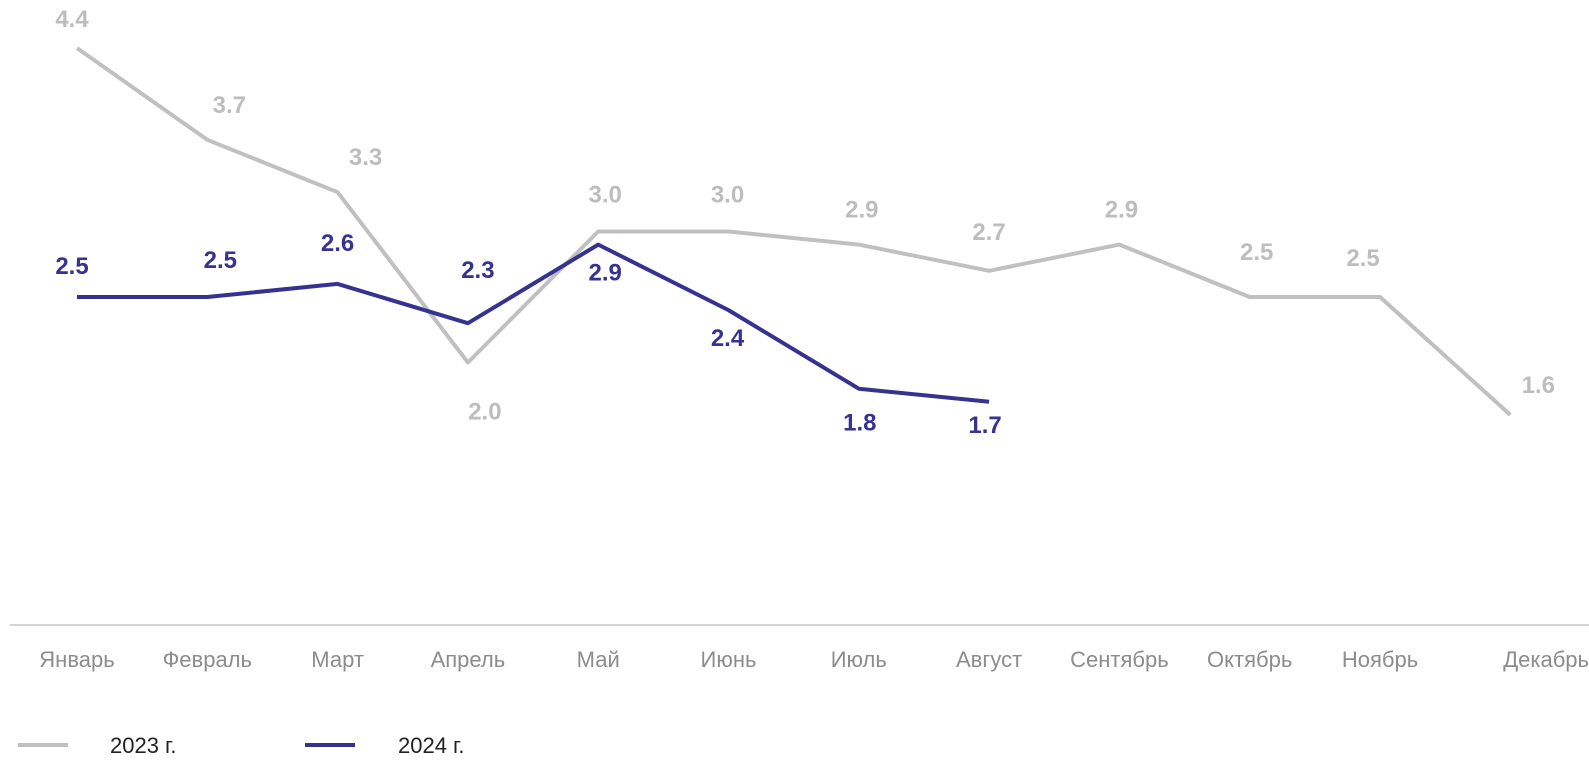 This screenshot has width=1589, height=771. I want to click on x-tick-label: Июль, so click(859, 659).